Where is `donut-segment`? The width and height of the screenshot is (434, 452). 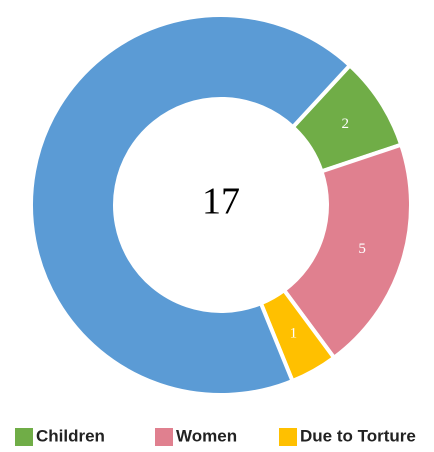
donut-segment is located at coordinates (347, 251).